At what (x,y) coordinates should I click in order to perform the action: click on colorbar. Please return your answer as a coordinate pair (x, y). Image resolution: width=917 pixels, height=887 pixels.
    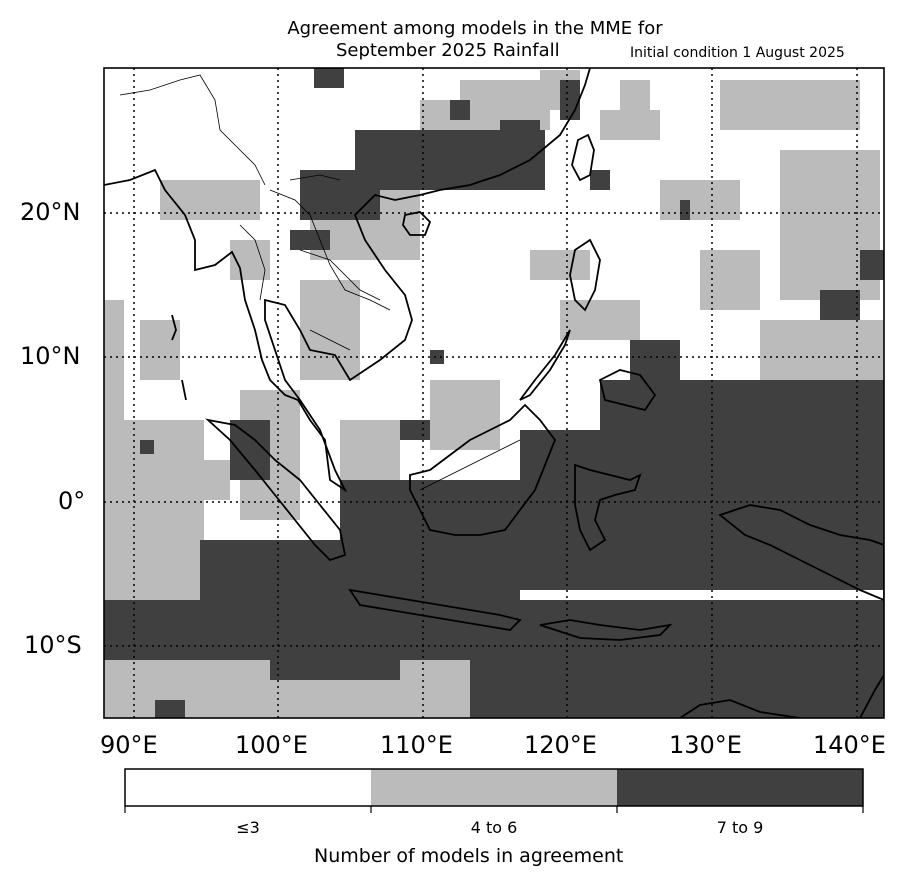
    Looking at the image, I should click on (494, 790).